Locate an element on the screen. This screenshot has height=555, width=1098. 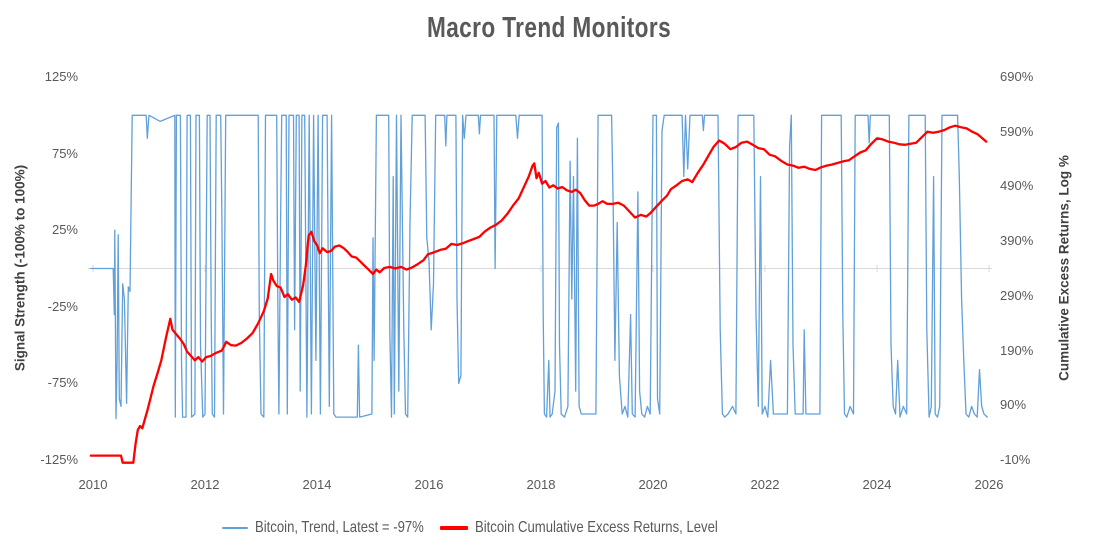
x-axis-tick-label: 2012 is located at coordinates (205, 484).